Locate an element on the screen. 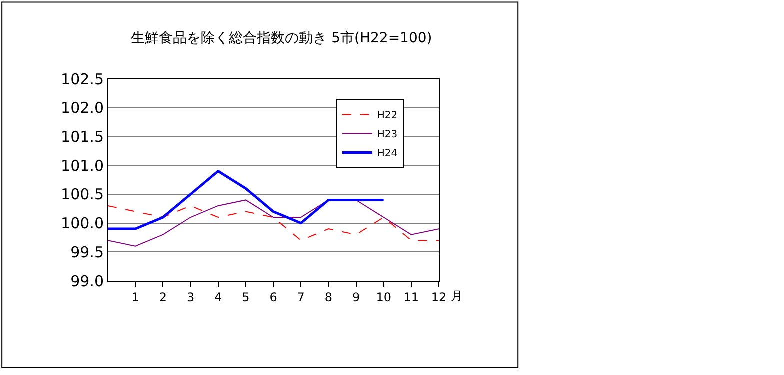 The image size is (784, 375). y-tick-label: 101.5 is located at coordinates (82, 137).